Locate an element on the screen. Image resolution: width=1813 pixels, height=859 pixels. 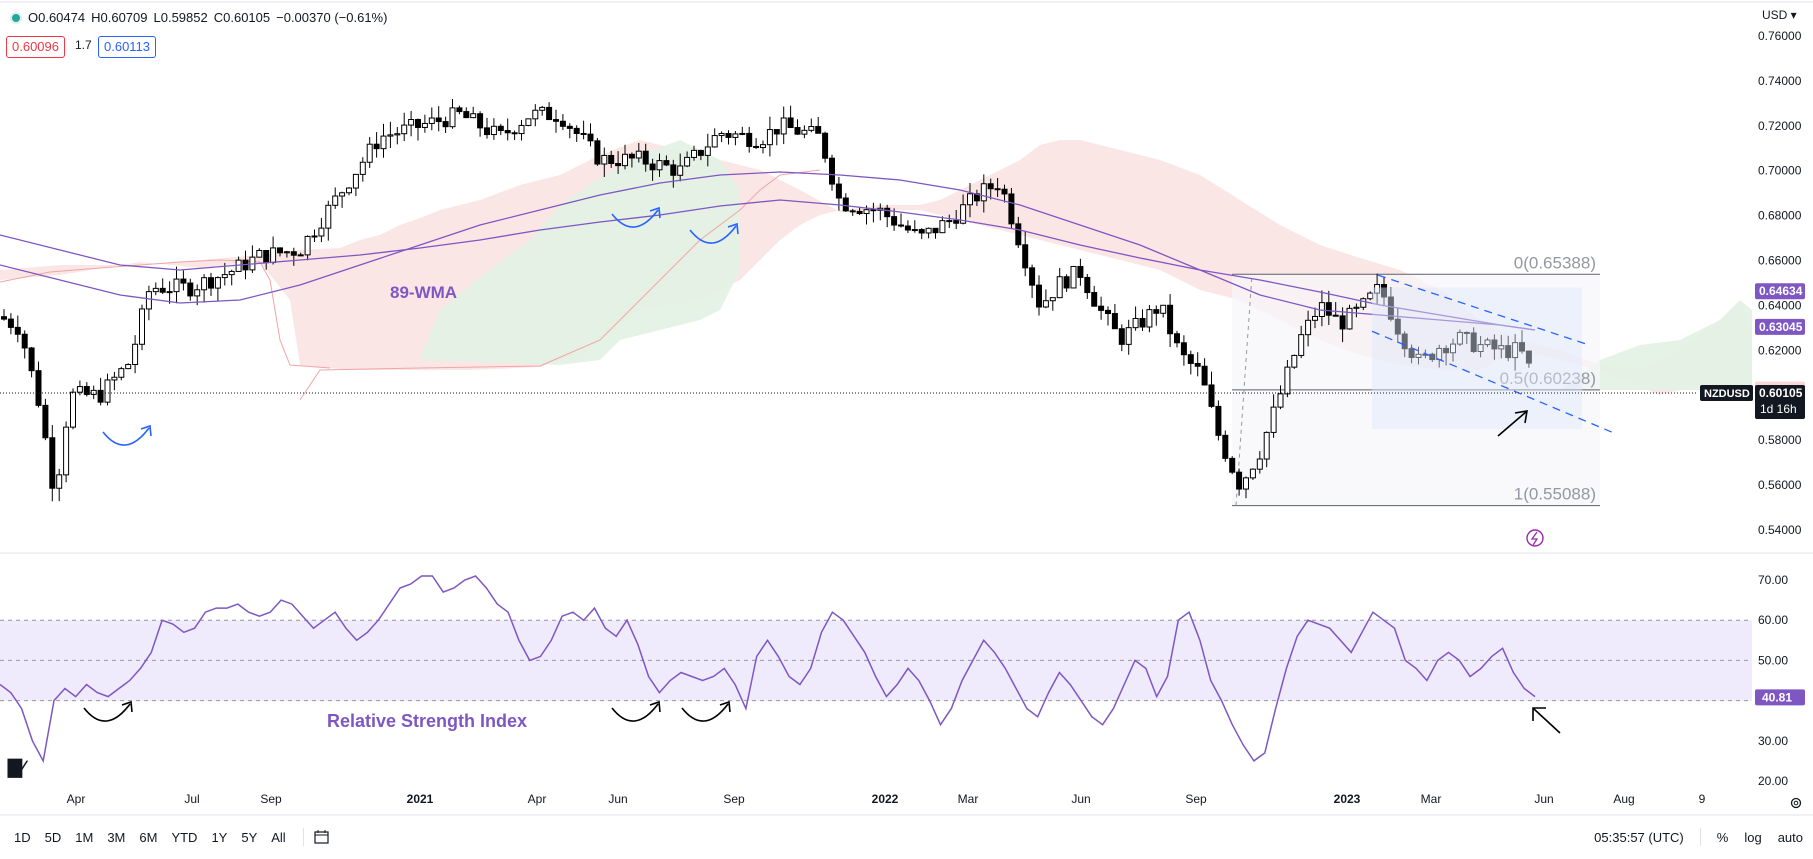
time-axis-label: Mar is located at coordinates (968, 799).